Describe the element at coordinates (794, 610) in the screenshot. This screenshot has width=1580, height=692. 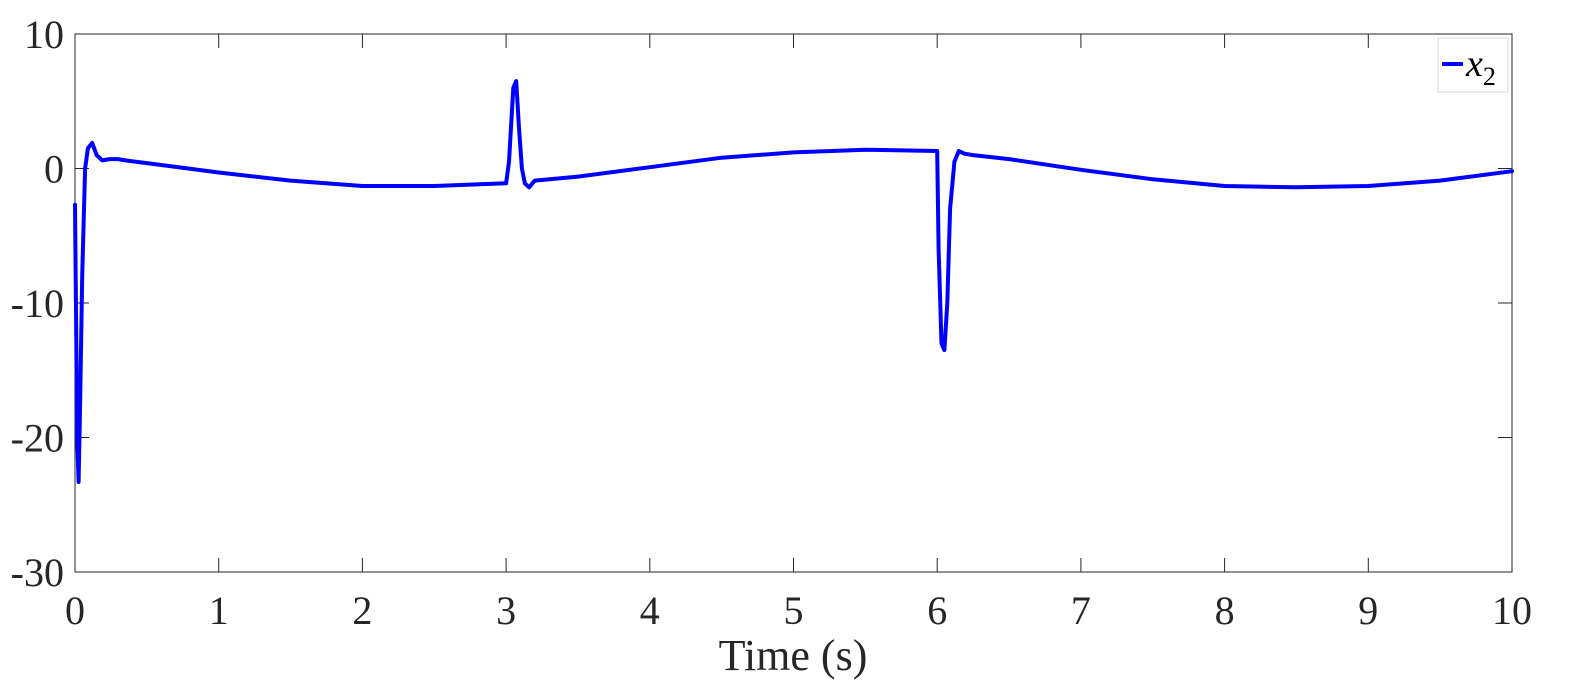
I see `x-tick-label: 5` at that location.